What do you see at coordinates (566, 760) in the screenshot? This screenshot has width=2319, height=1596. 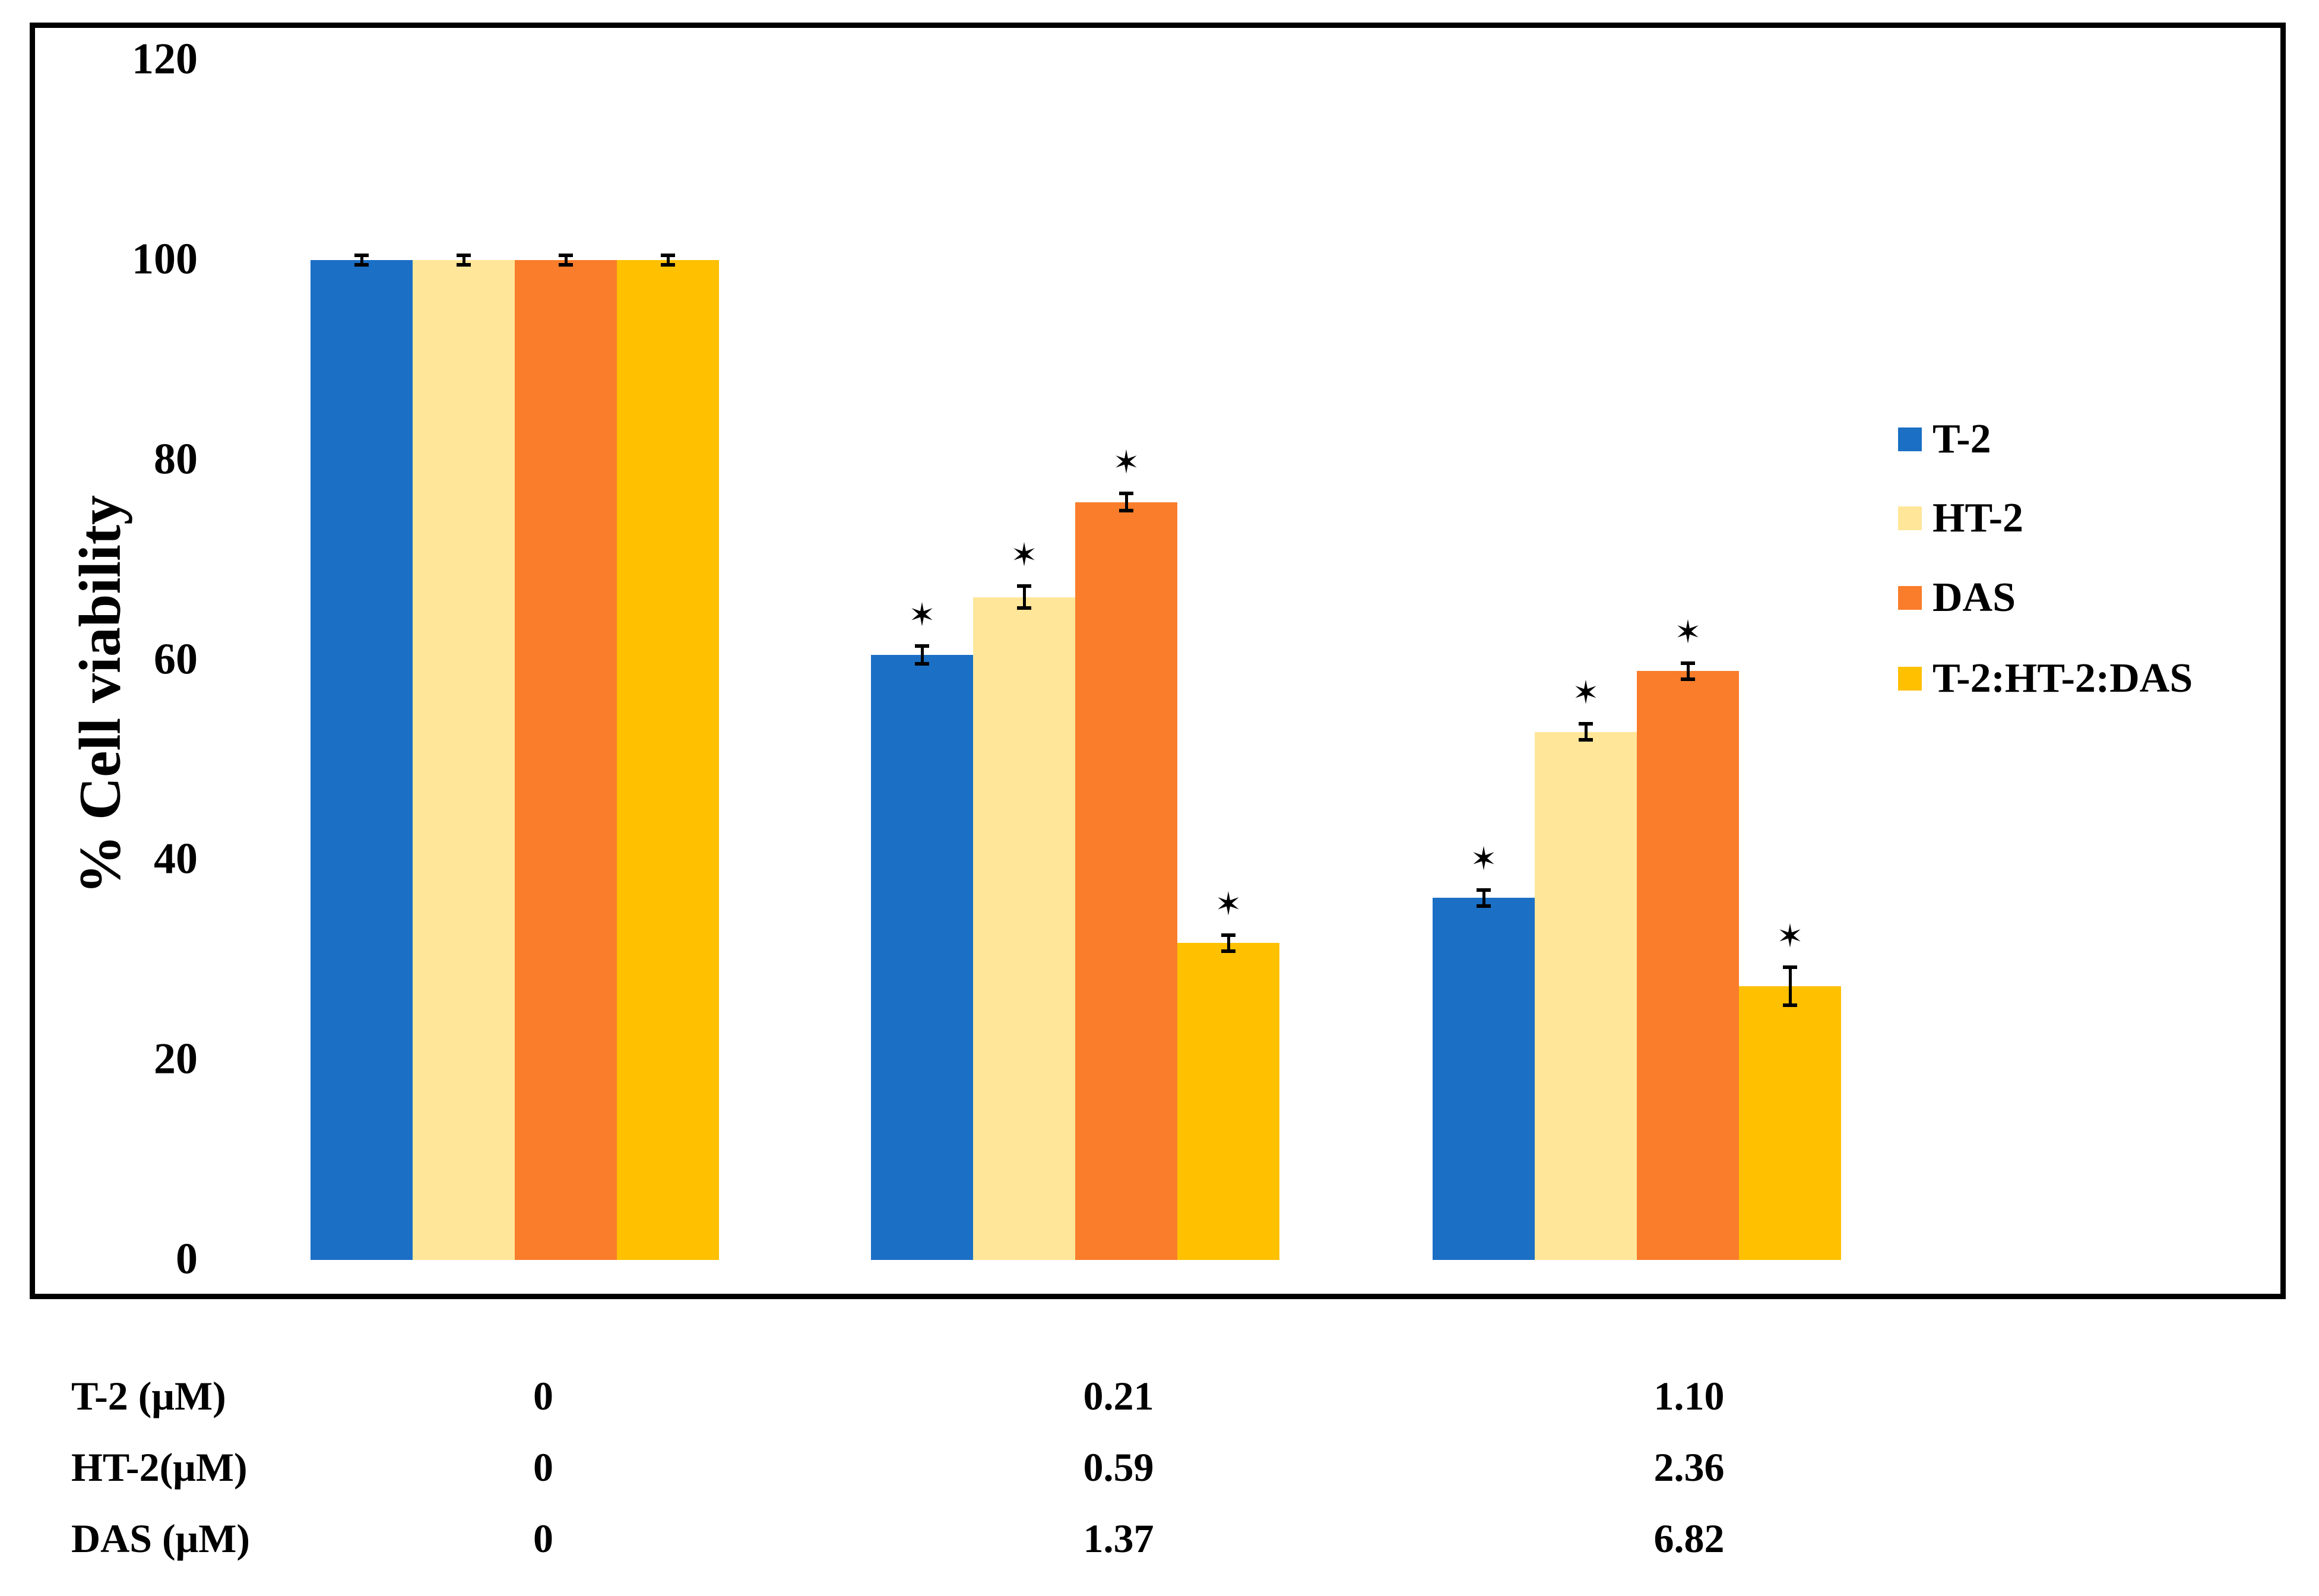 I see `bar-das-group1` at bounding box center [566, 760].